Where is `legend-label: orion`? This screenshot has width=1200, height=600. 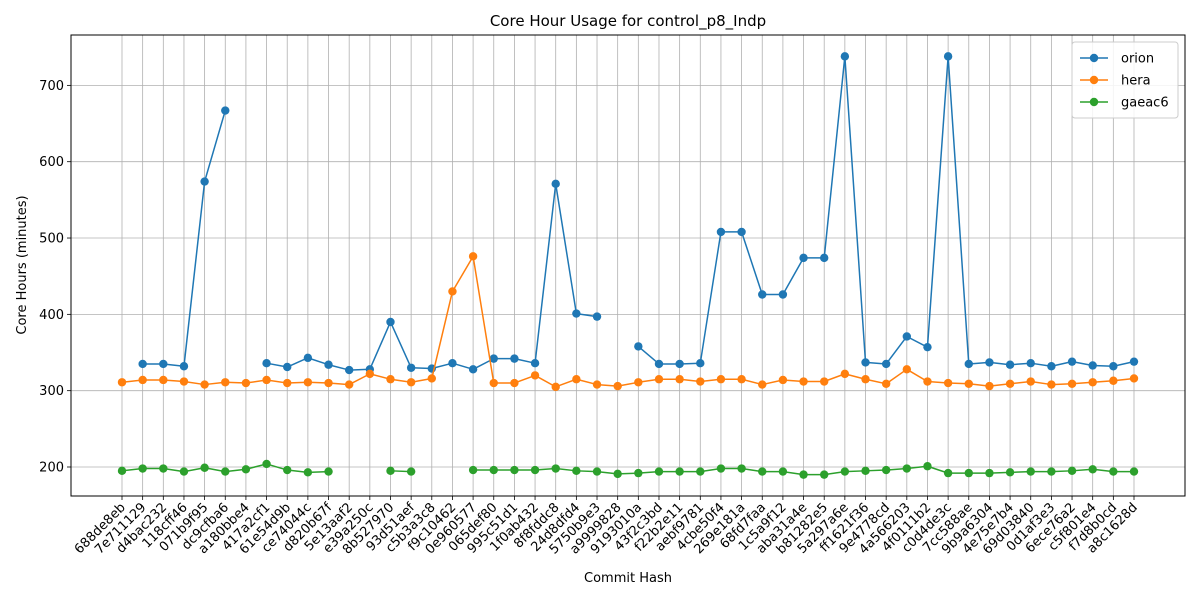
legend-label: orion is located at coordinates (1137, 59).